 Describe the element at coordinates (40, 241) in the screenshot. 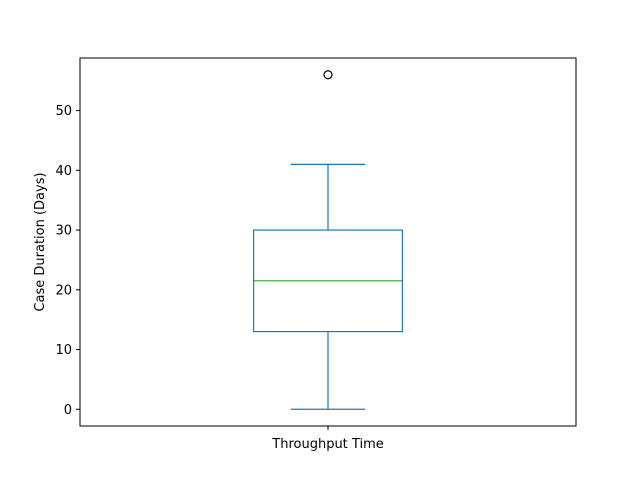

I see `y-axis-label: Case Duration (Days)` at that location.